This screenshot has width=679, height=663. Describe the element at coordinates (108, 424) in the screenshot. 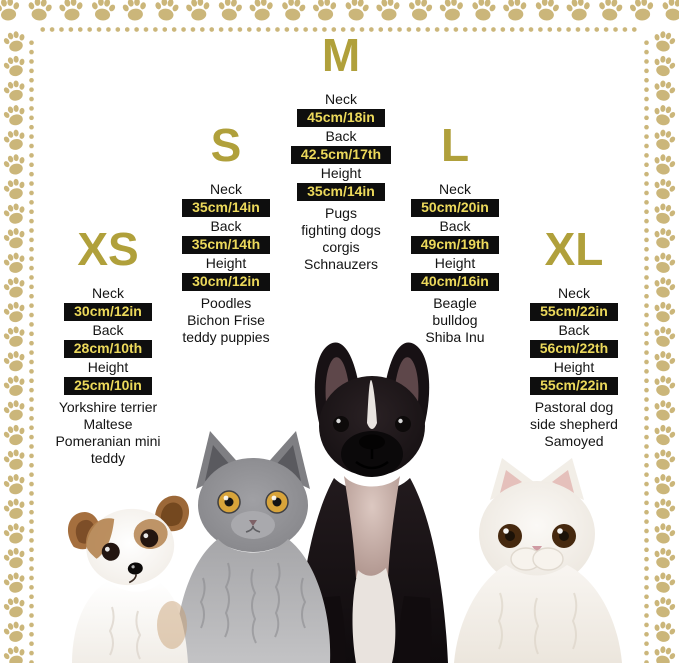

I see `breed-name: Maltese` at that location.